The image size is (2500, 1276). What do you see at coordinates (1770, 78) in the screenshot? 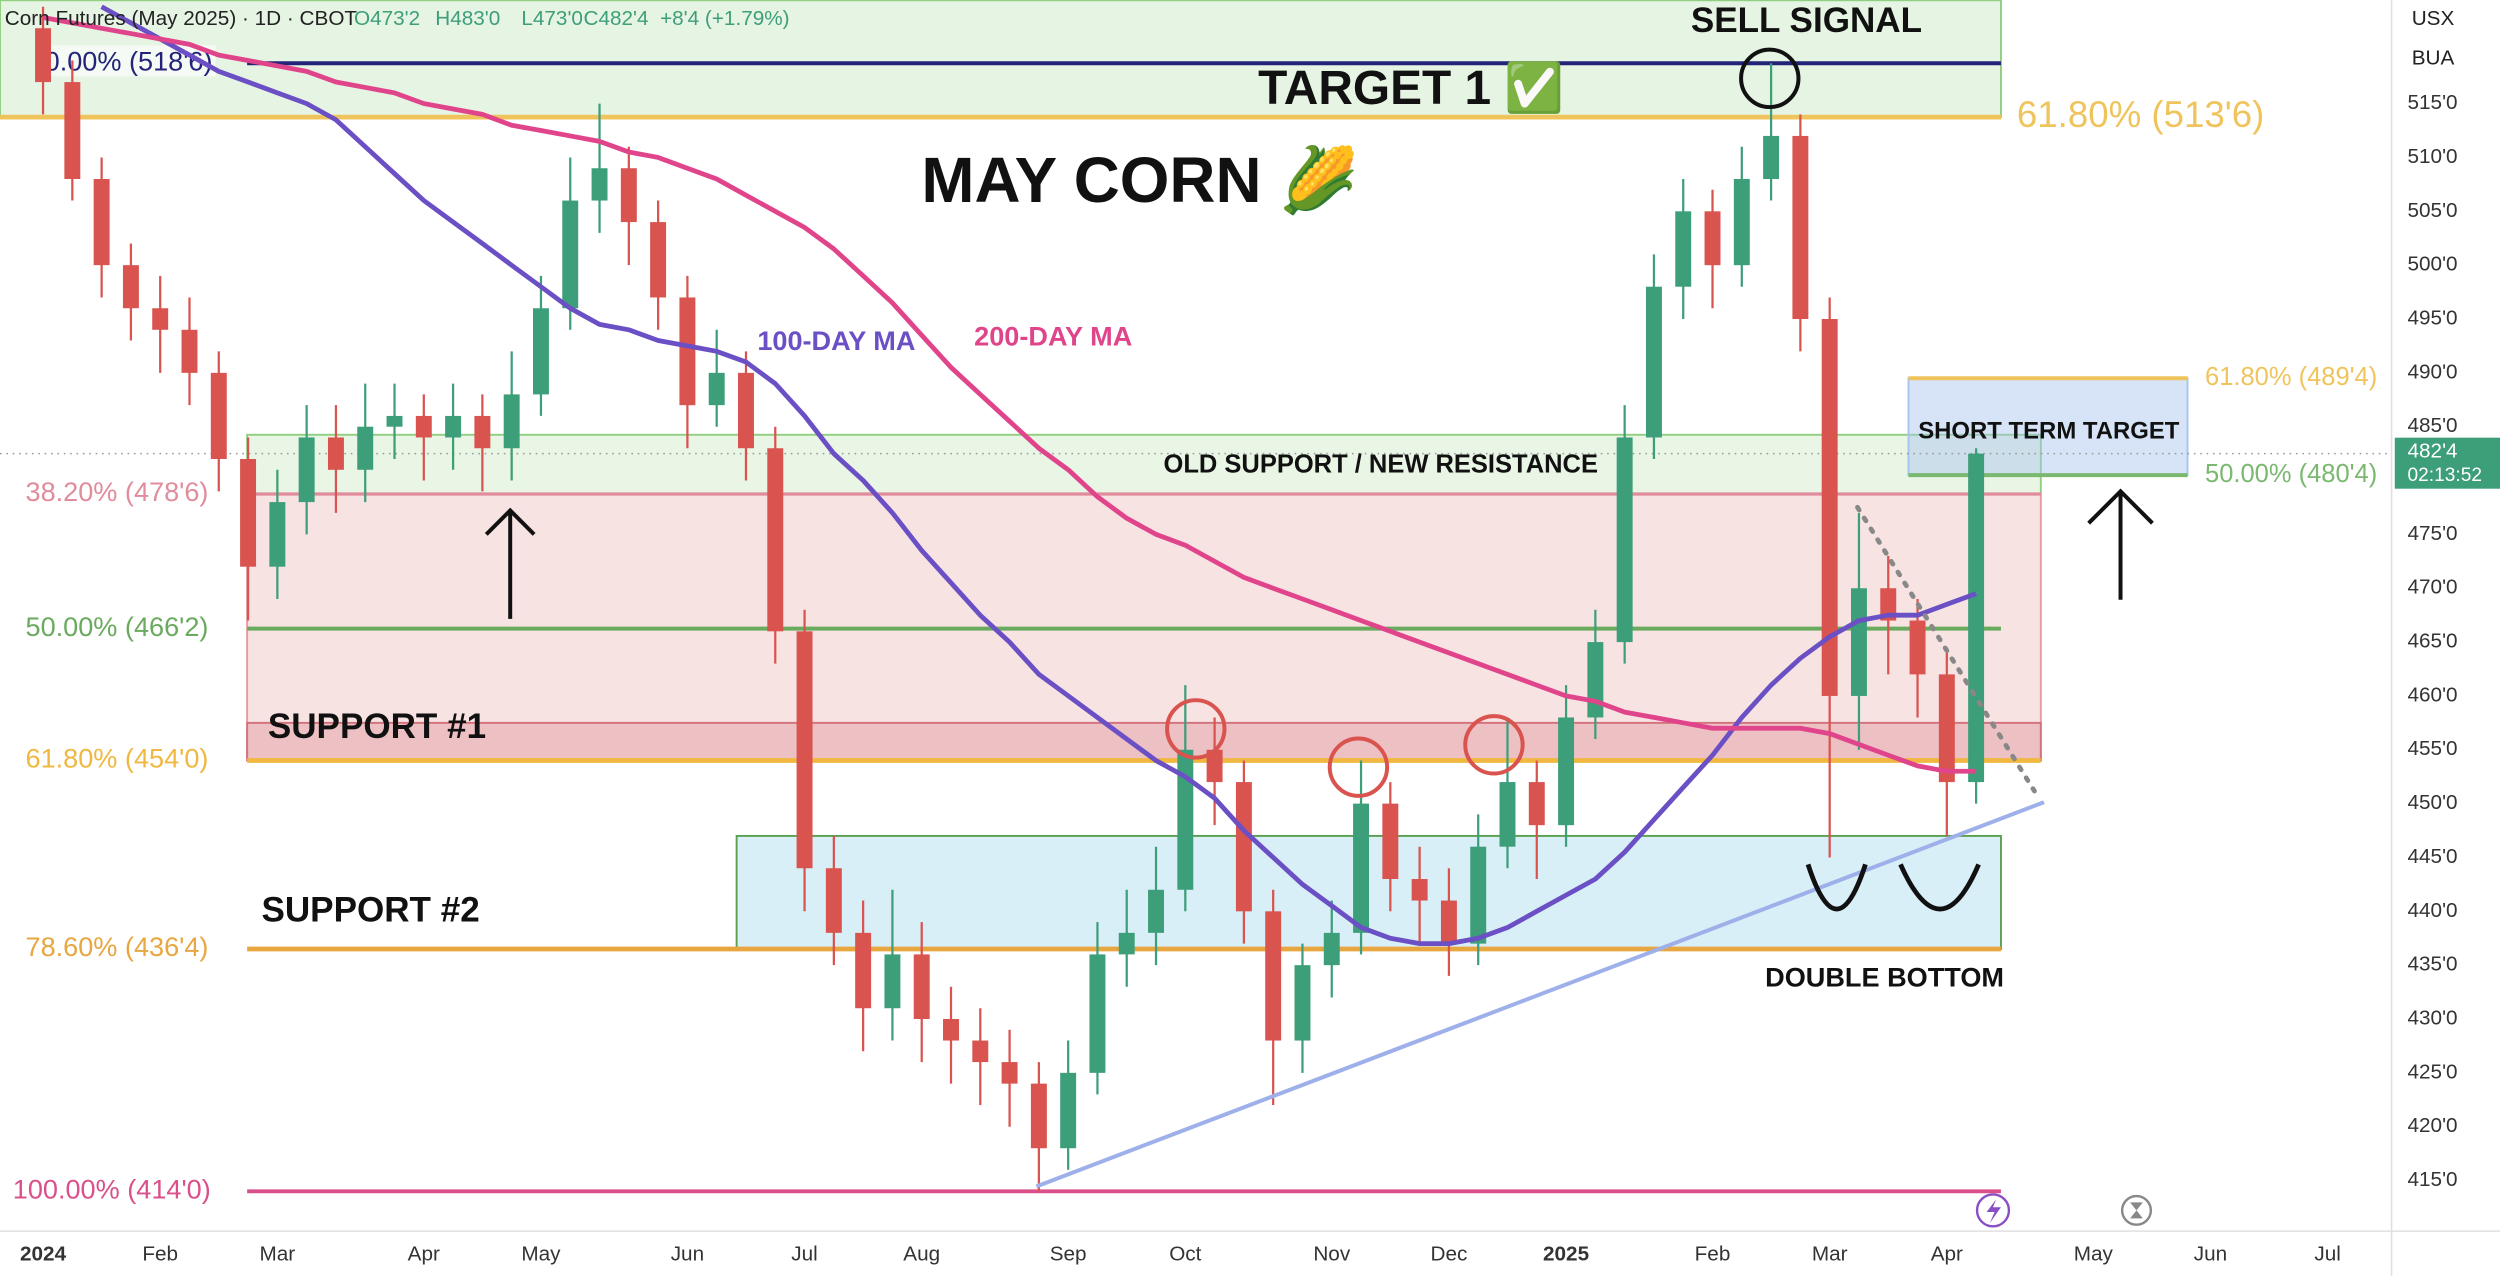
I see `sell-circle` at bounding box center [1770, 78].